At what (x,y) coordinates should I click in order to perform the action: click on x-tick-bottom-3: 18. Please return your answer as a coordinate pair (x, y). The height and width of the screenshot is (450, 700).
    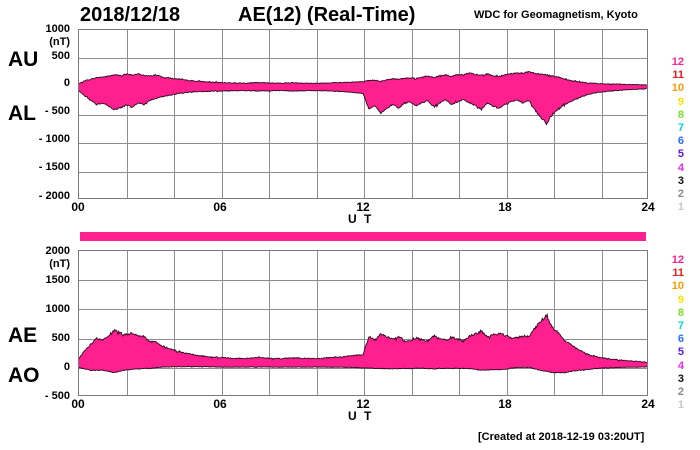
    Looking at the image, I should click on (505, 404).